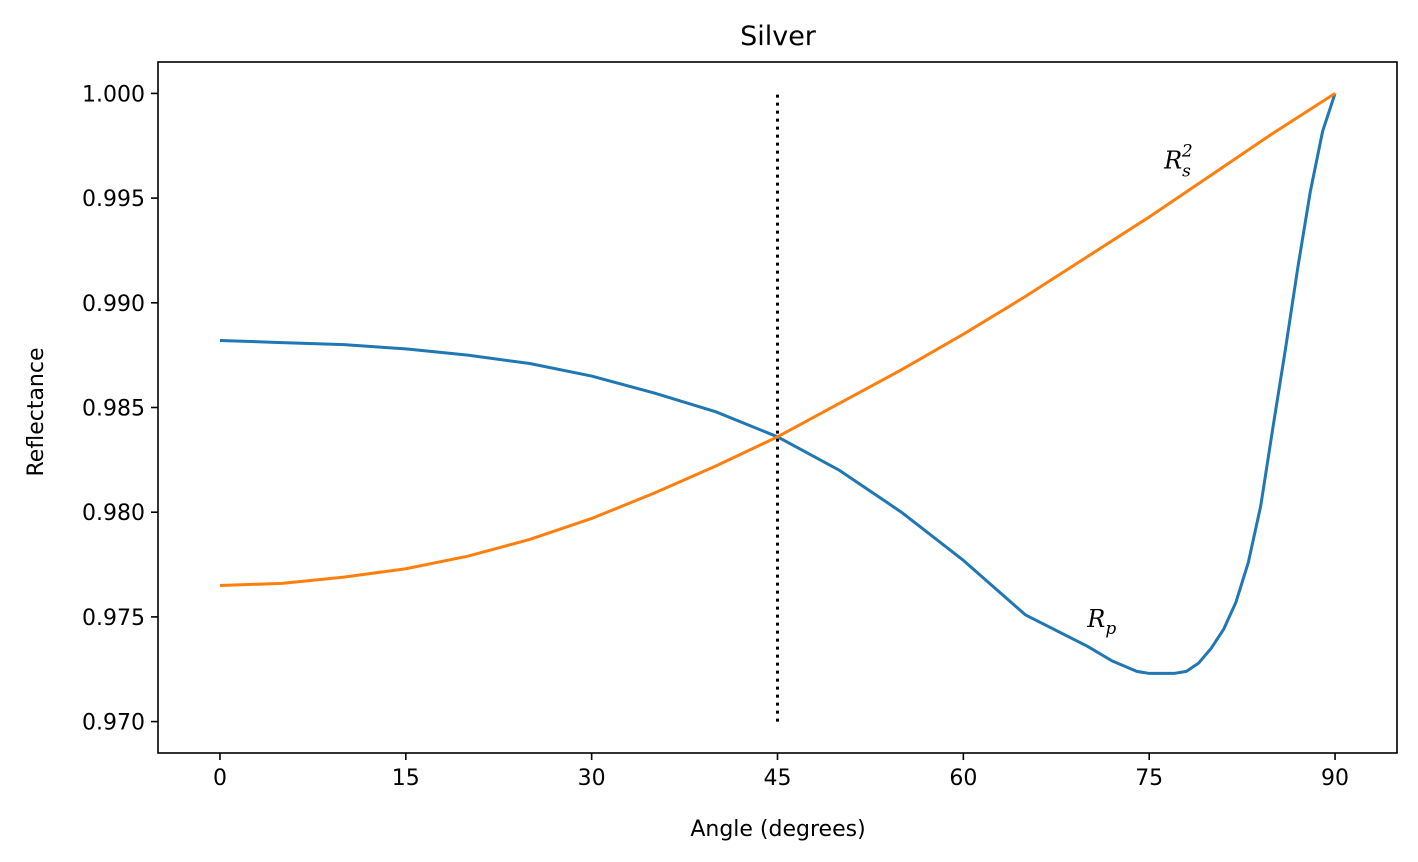  I want to click on x-tick-label: 45, so click(778, 778).